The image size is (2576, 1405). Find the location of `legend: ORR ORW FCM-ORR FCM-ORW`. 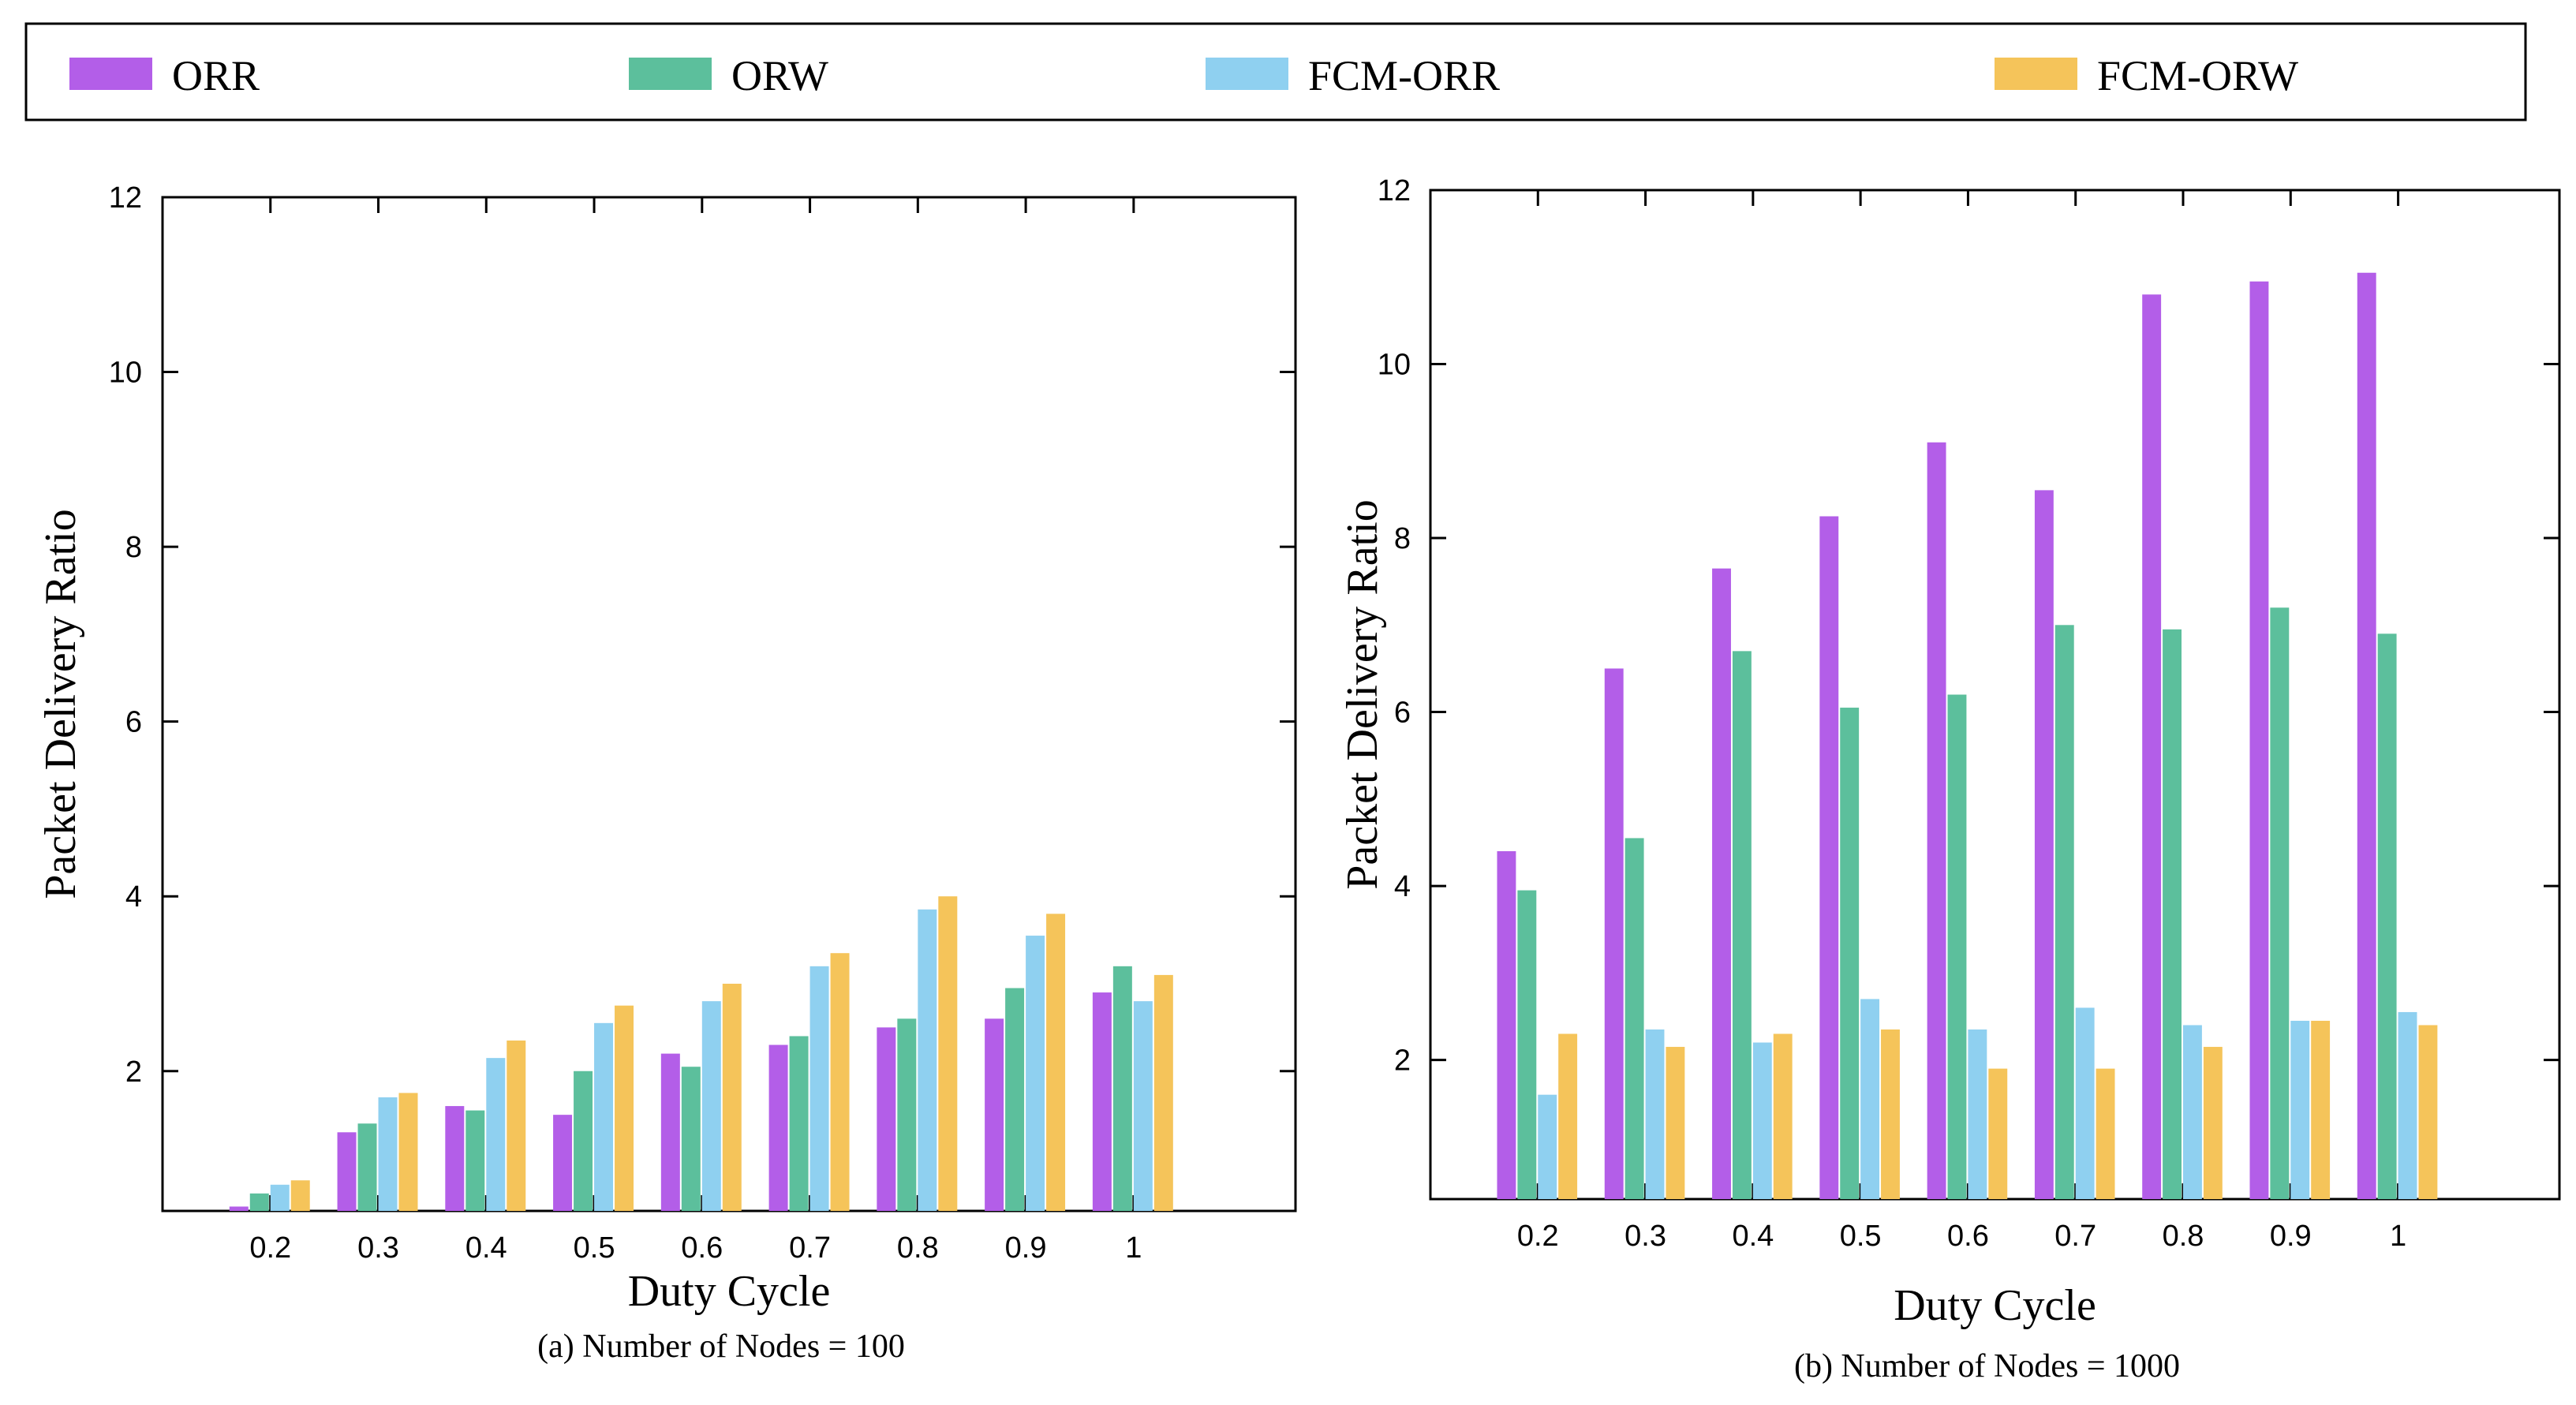

legend: ORR ORW FCM-ORR FCM-ORW is located at coordinates (1275, 71).